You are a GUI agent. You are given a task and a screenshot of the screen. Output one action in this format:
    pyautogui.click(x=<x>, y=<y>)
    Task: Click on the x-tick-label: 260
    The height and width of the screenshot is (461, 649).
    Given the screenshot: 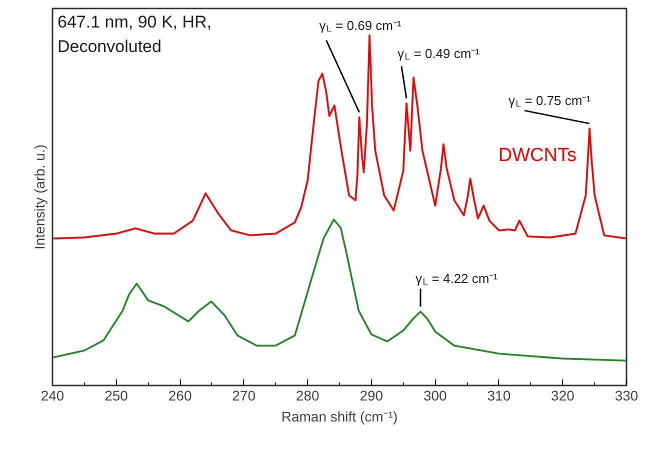 What is the action you would take?
    pyautogui.click(x=180, y=396)
    